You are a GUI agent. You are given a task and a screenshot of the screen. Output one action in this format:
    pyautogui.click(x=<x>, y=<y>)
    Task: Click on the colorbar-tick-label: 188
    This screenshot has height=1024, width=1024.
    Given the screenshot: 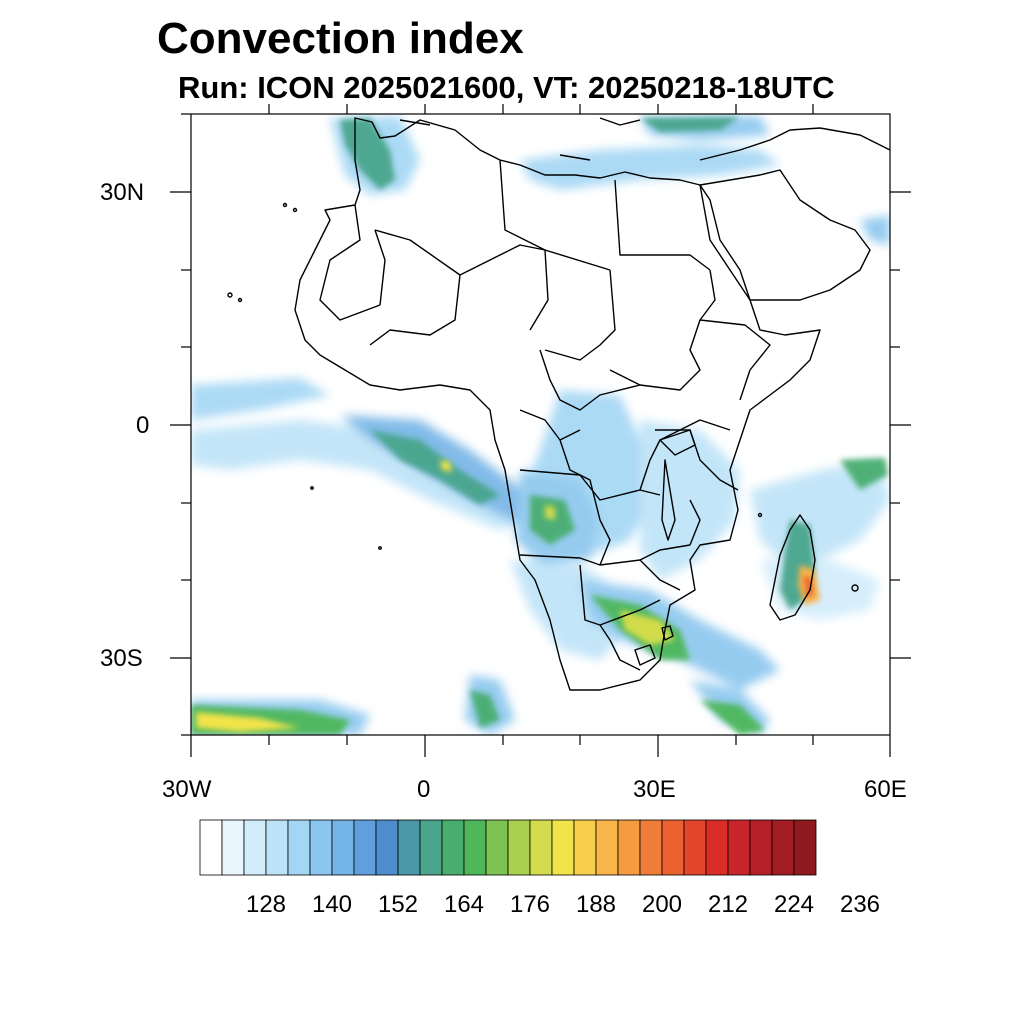 What is the action you would take?
    pyautogui.click(x=596, y=904)
    